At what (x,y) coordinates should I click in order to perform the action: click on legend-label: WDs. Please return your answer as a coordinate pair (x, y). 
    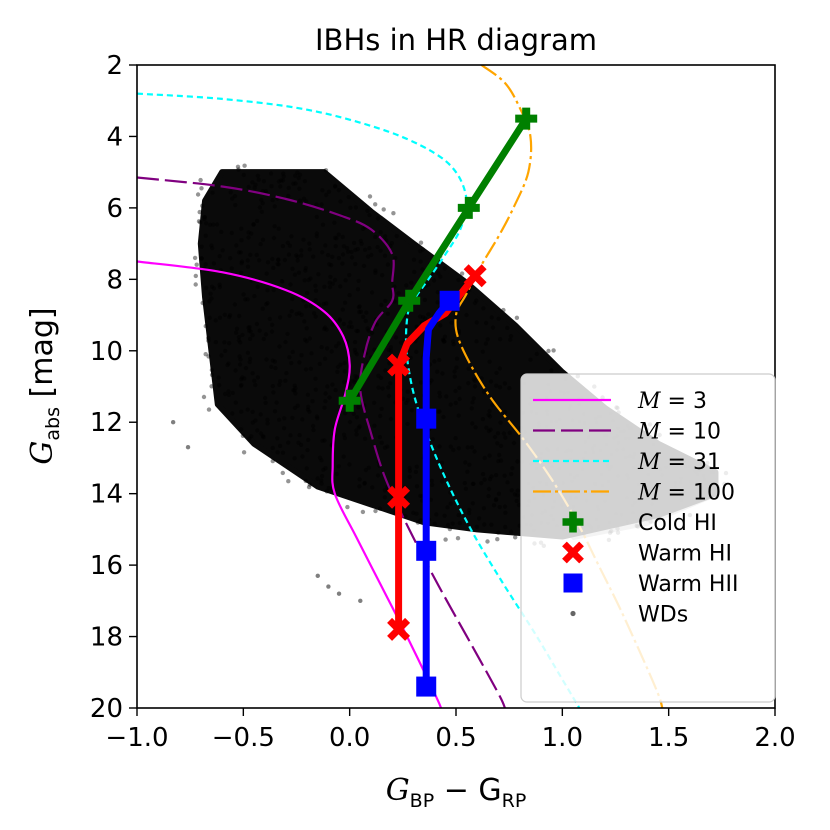
    Looking at the image, I should click on (663, 615).